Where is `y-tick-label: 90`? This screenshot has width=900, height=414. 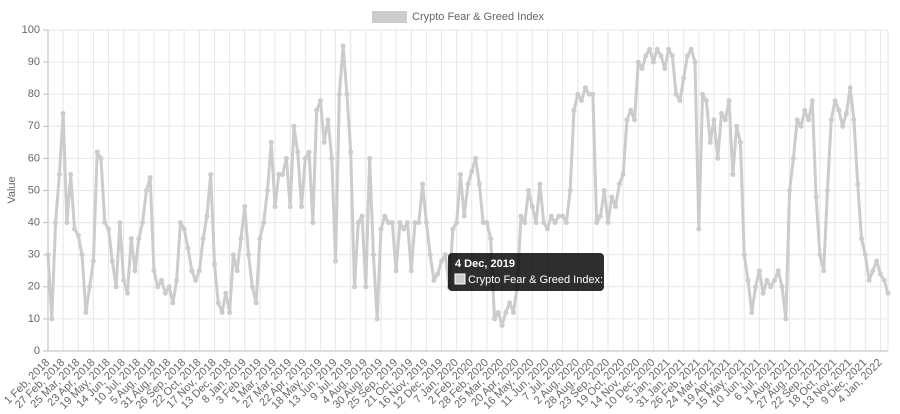
y-tick-label: 90 is located at coordinates (34, 62).